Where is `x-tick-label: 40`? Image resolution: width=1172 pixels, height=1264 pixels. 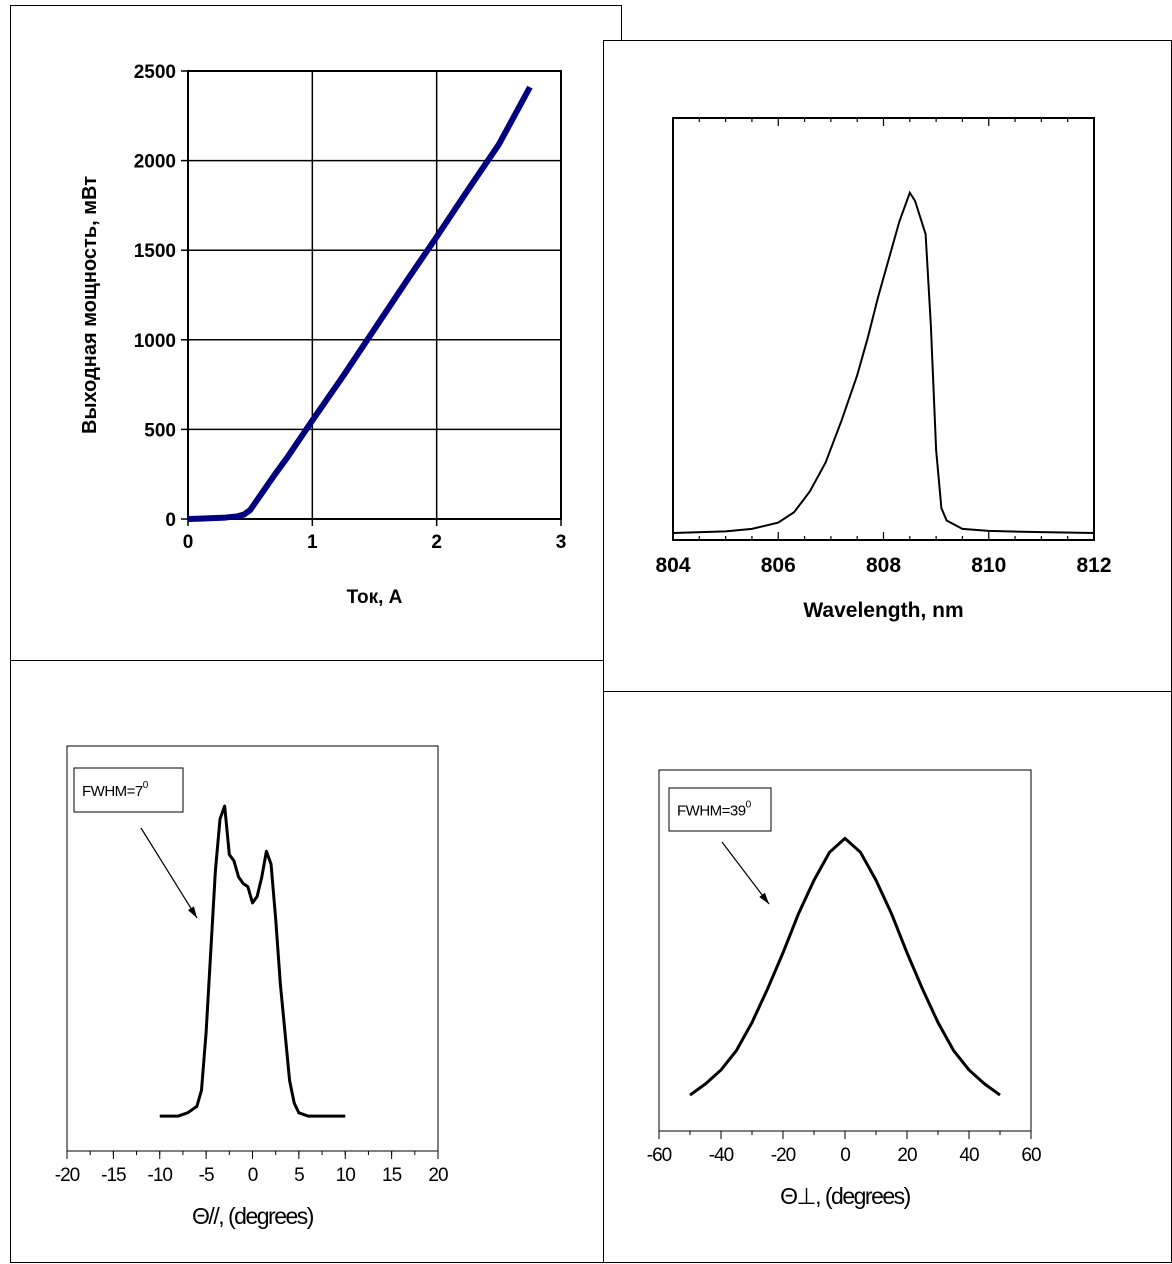
x-tick-label: 40 is located at coordinates (969, 1155).